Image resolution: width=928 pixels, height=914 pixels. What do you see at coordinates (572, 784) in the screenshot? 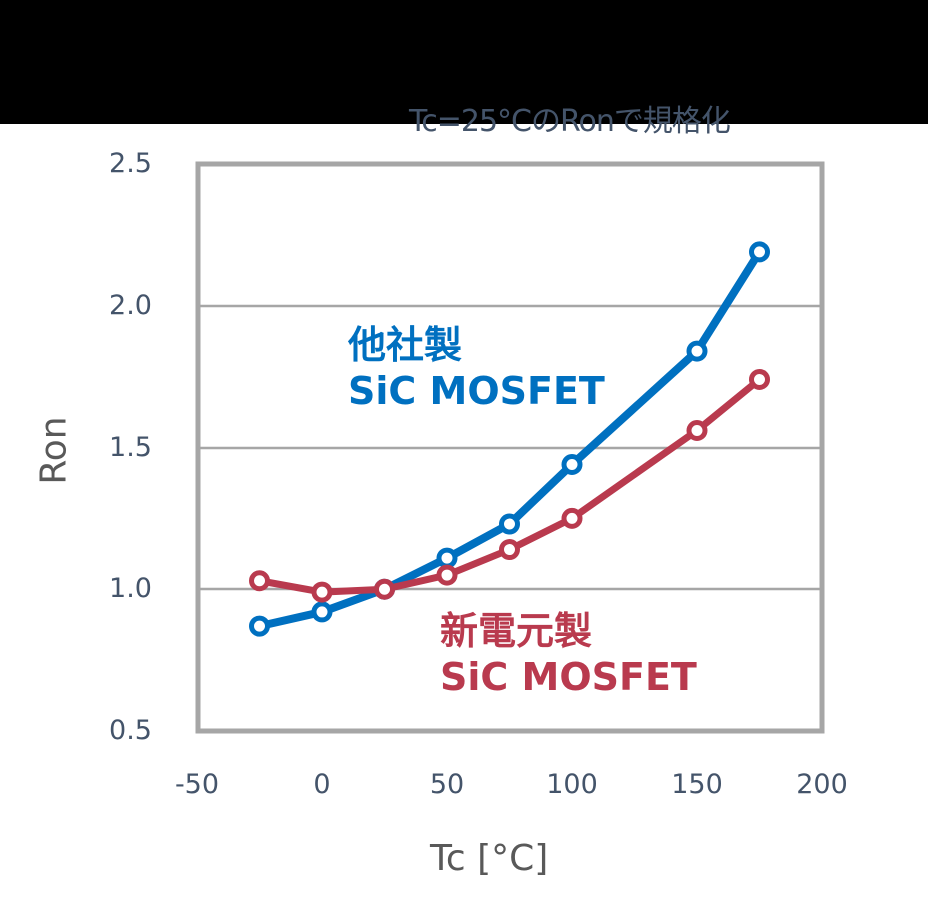
I see `x-tick-100: 100` at bounding box center [572, 784].